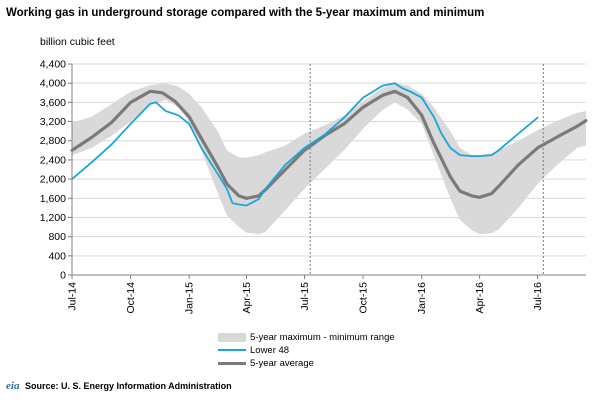 The height and width of the screenshot is (403, 609). What do you see at coordinates (57, 237) in the screenshot?
I see `y-tick-label: 800` at bounding box center [57, 237].